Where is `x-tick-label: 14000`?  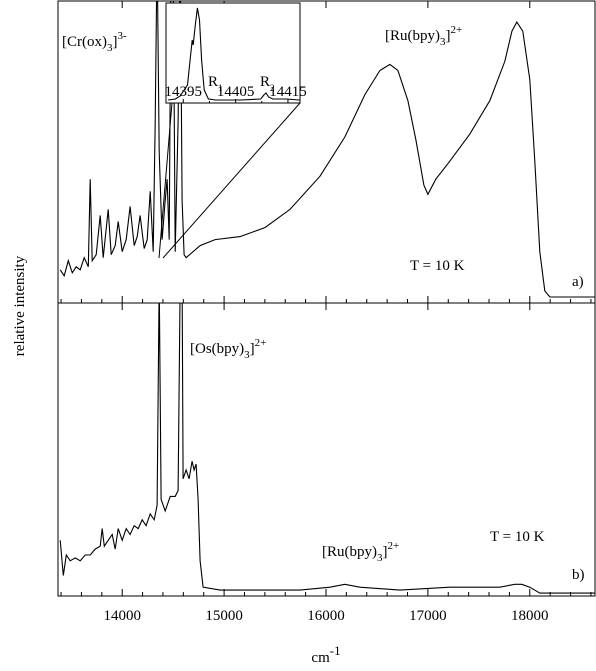
x-tick-label: 14000 is located at coordinates (122, 616).